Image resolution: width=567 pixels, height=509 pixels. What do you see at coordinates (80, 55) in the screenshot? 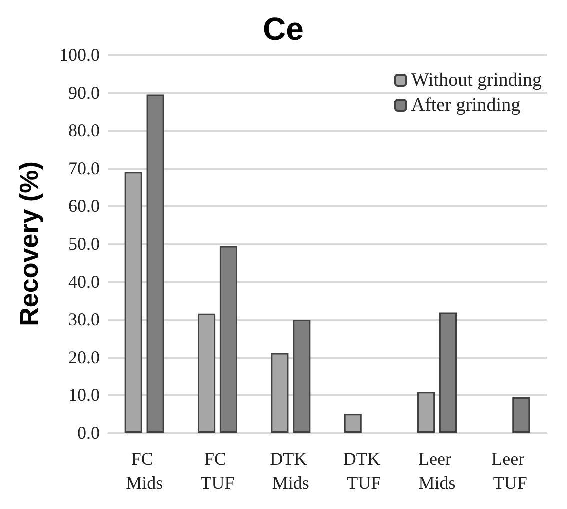
I see `y-tick-label: 100.0` at bounding box center [80, 55].